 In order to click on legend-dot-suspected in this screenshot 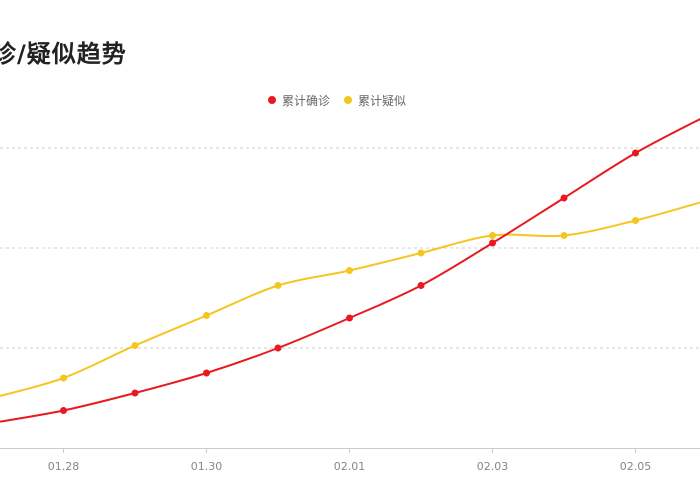, I will do `click(348, 100)`.